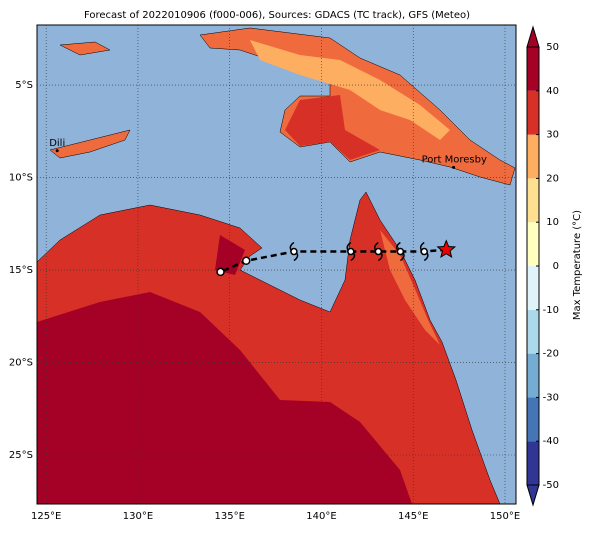  What do you see at coordinates (552, 222) in the screenshot?
I see `colorbar-tick-label: 10` at bounding box center [552, 222].